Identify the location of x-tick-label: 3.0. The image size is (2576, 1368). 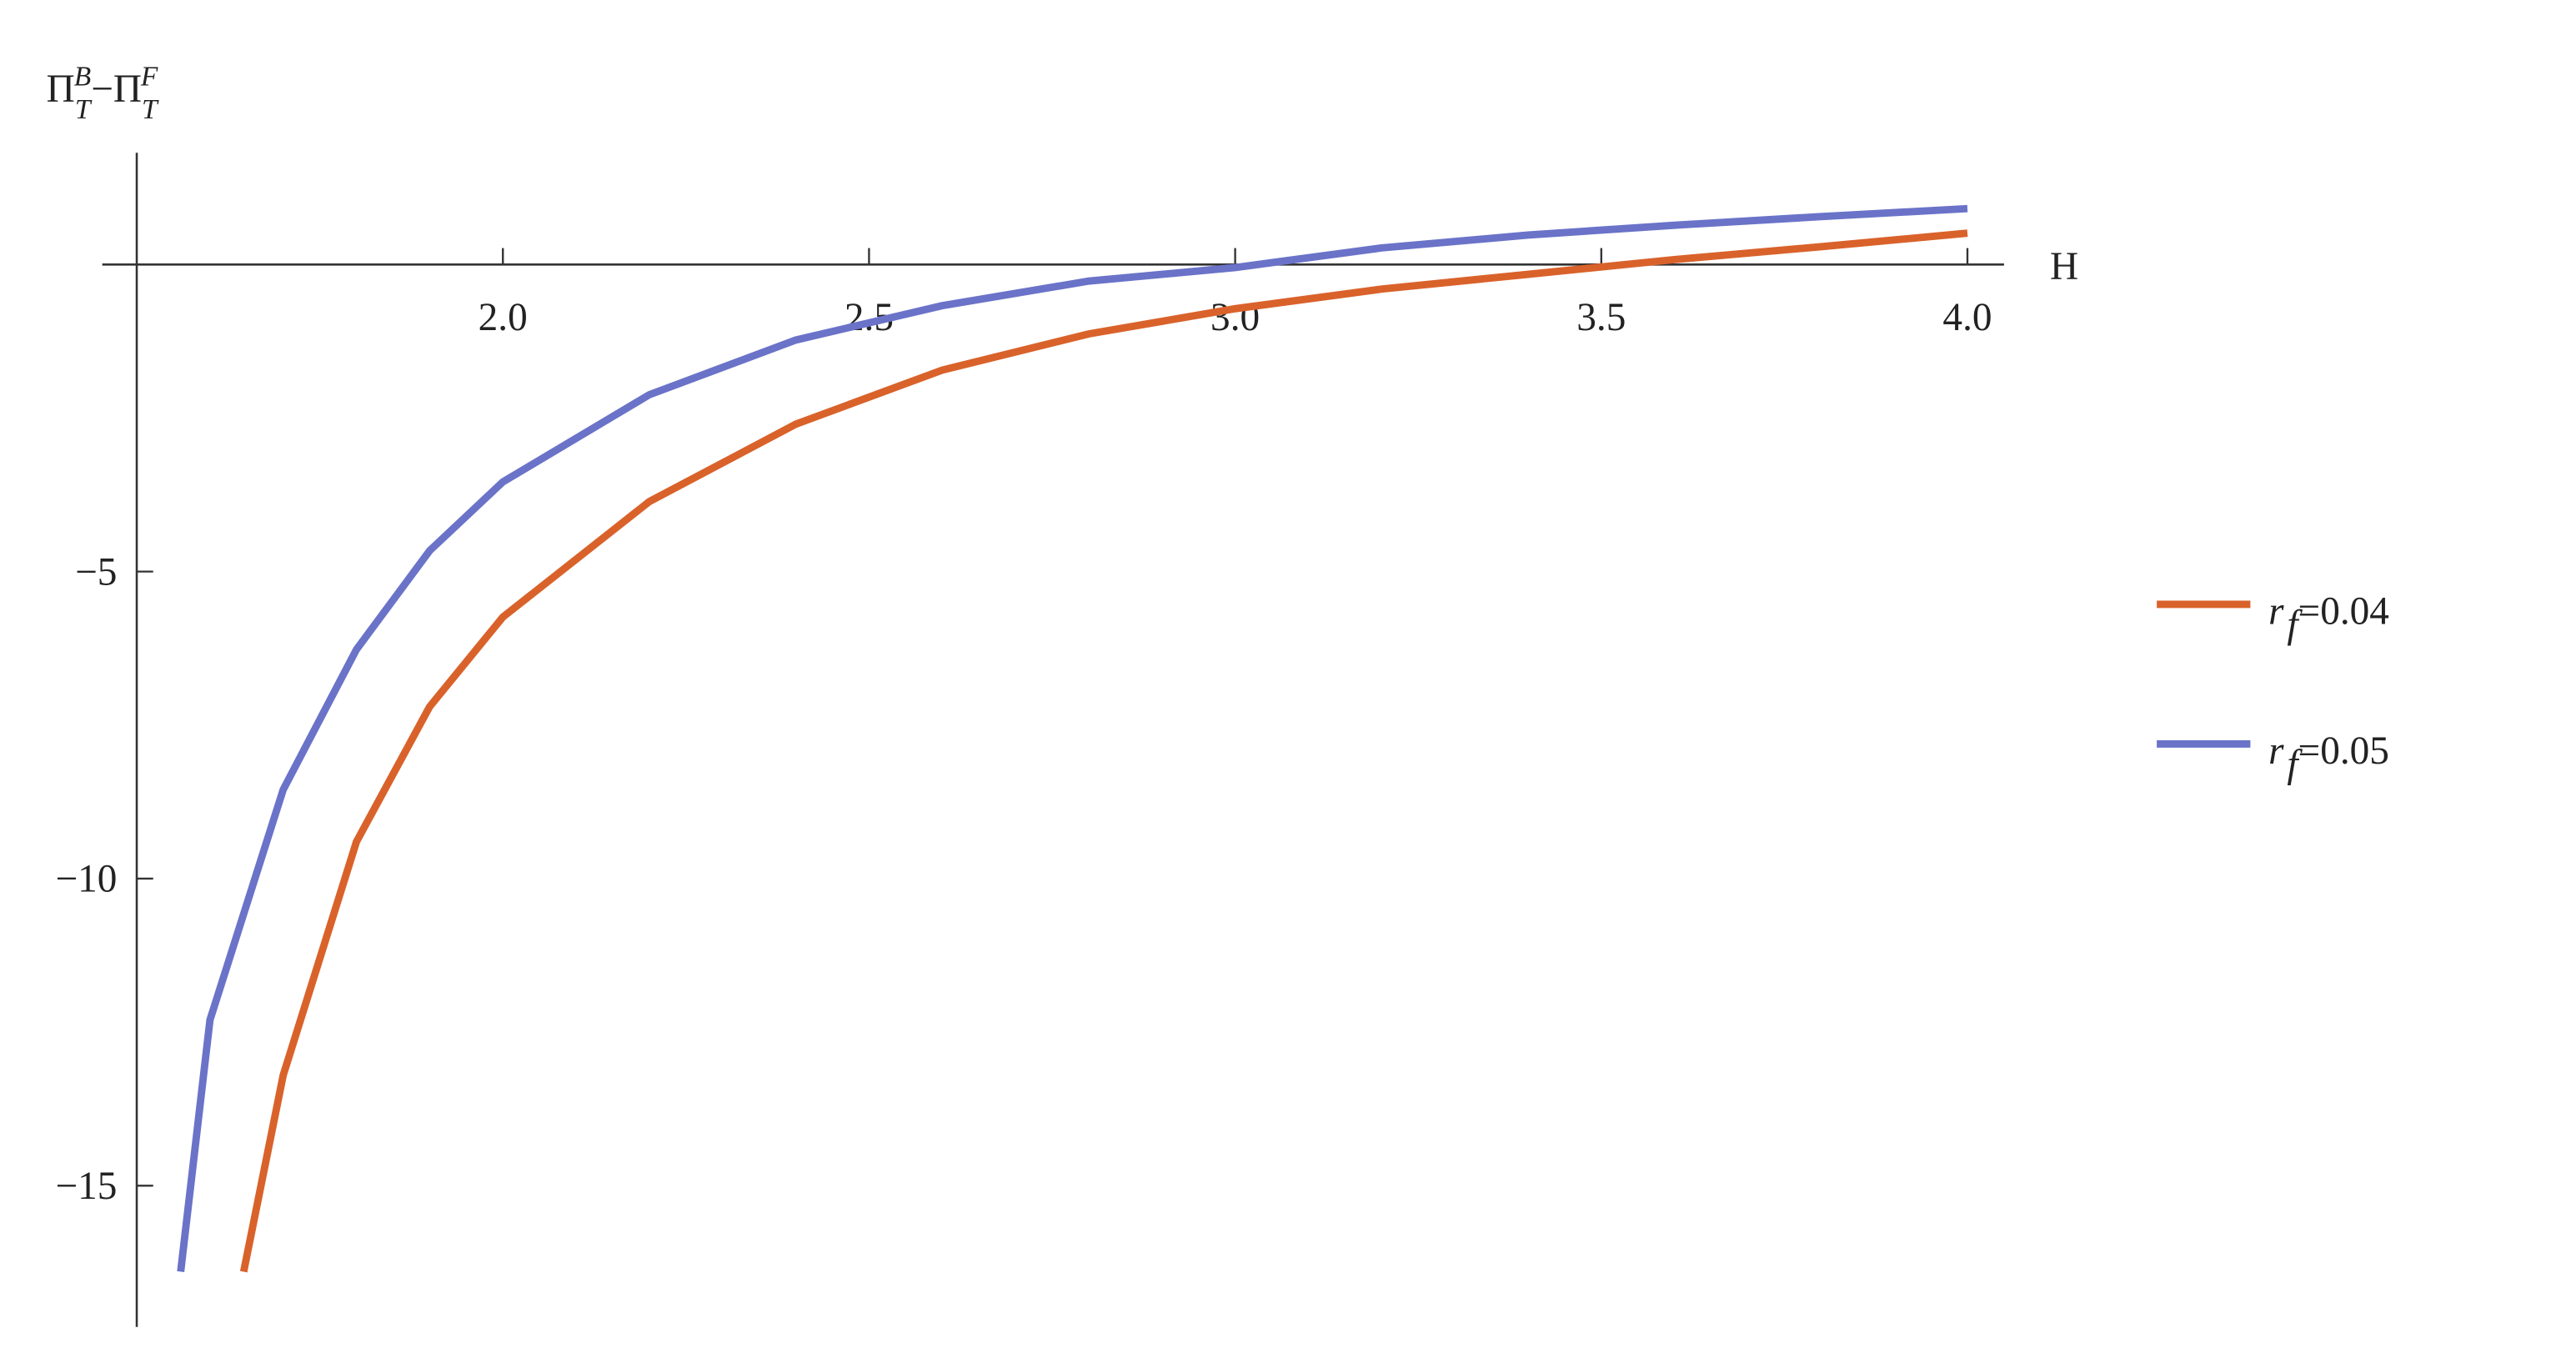
(1235, 317).